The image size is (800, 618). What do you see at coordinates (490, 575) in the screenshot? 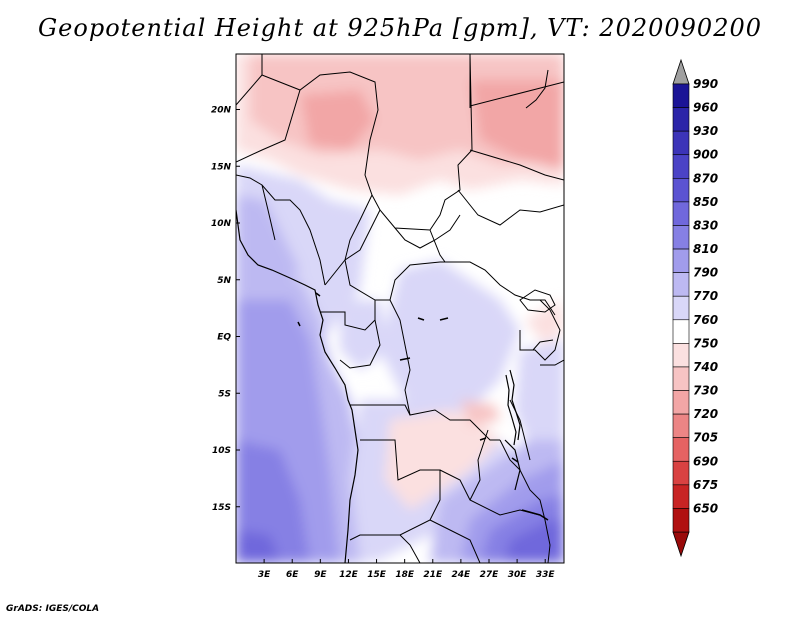
I see `lon-tick-label: 27E` at bounding box center [490, 575].